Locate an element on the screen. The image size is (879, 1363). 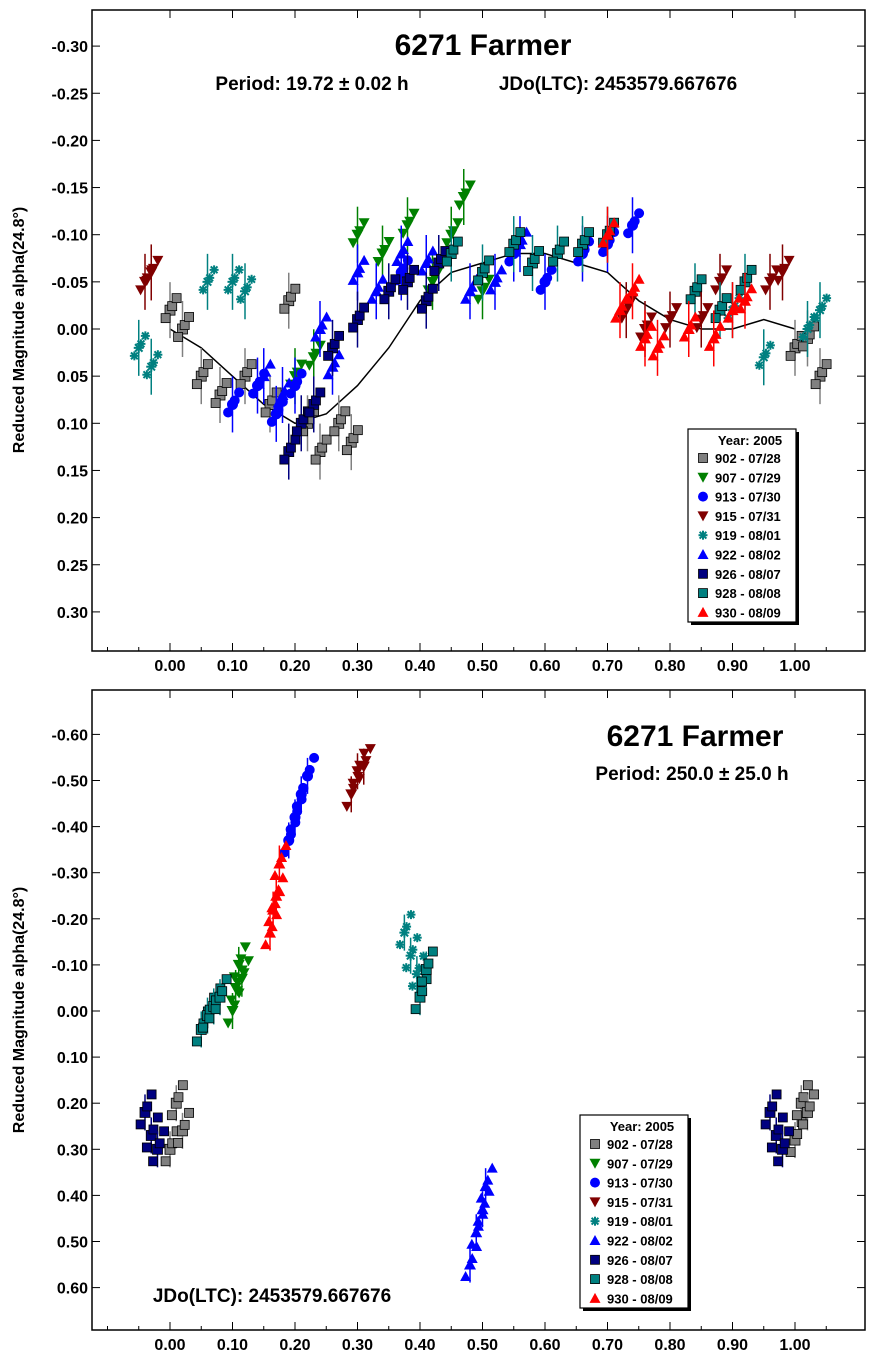
x-tick-label: 0.70 is located at coordinates (607, 1345).